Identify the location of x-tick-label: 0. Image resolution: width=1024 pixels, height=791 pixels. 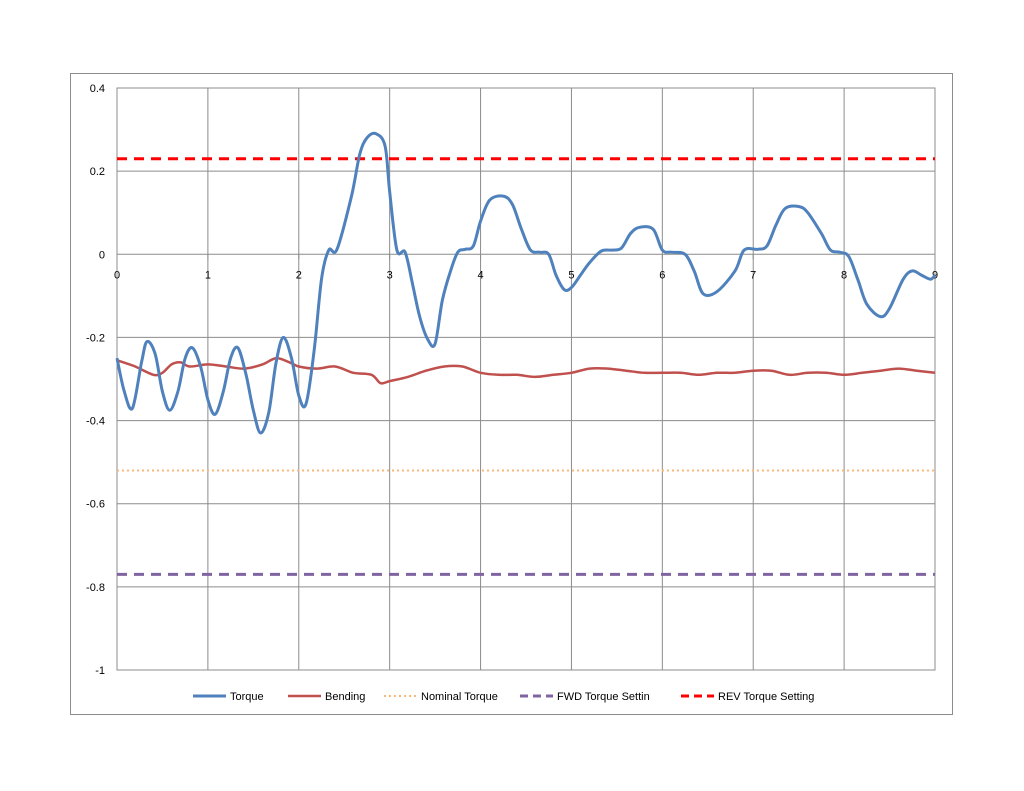
(117, 275).